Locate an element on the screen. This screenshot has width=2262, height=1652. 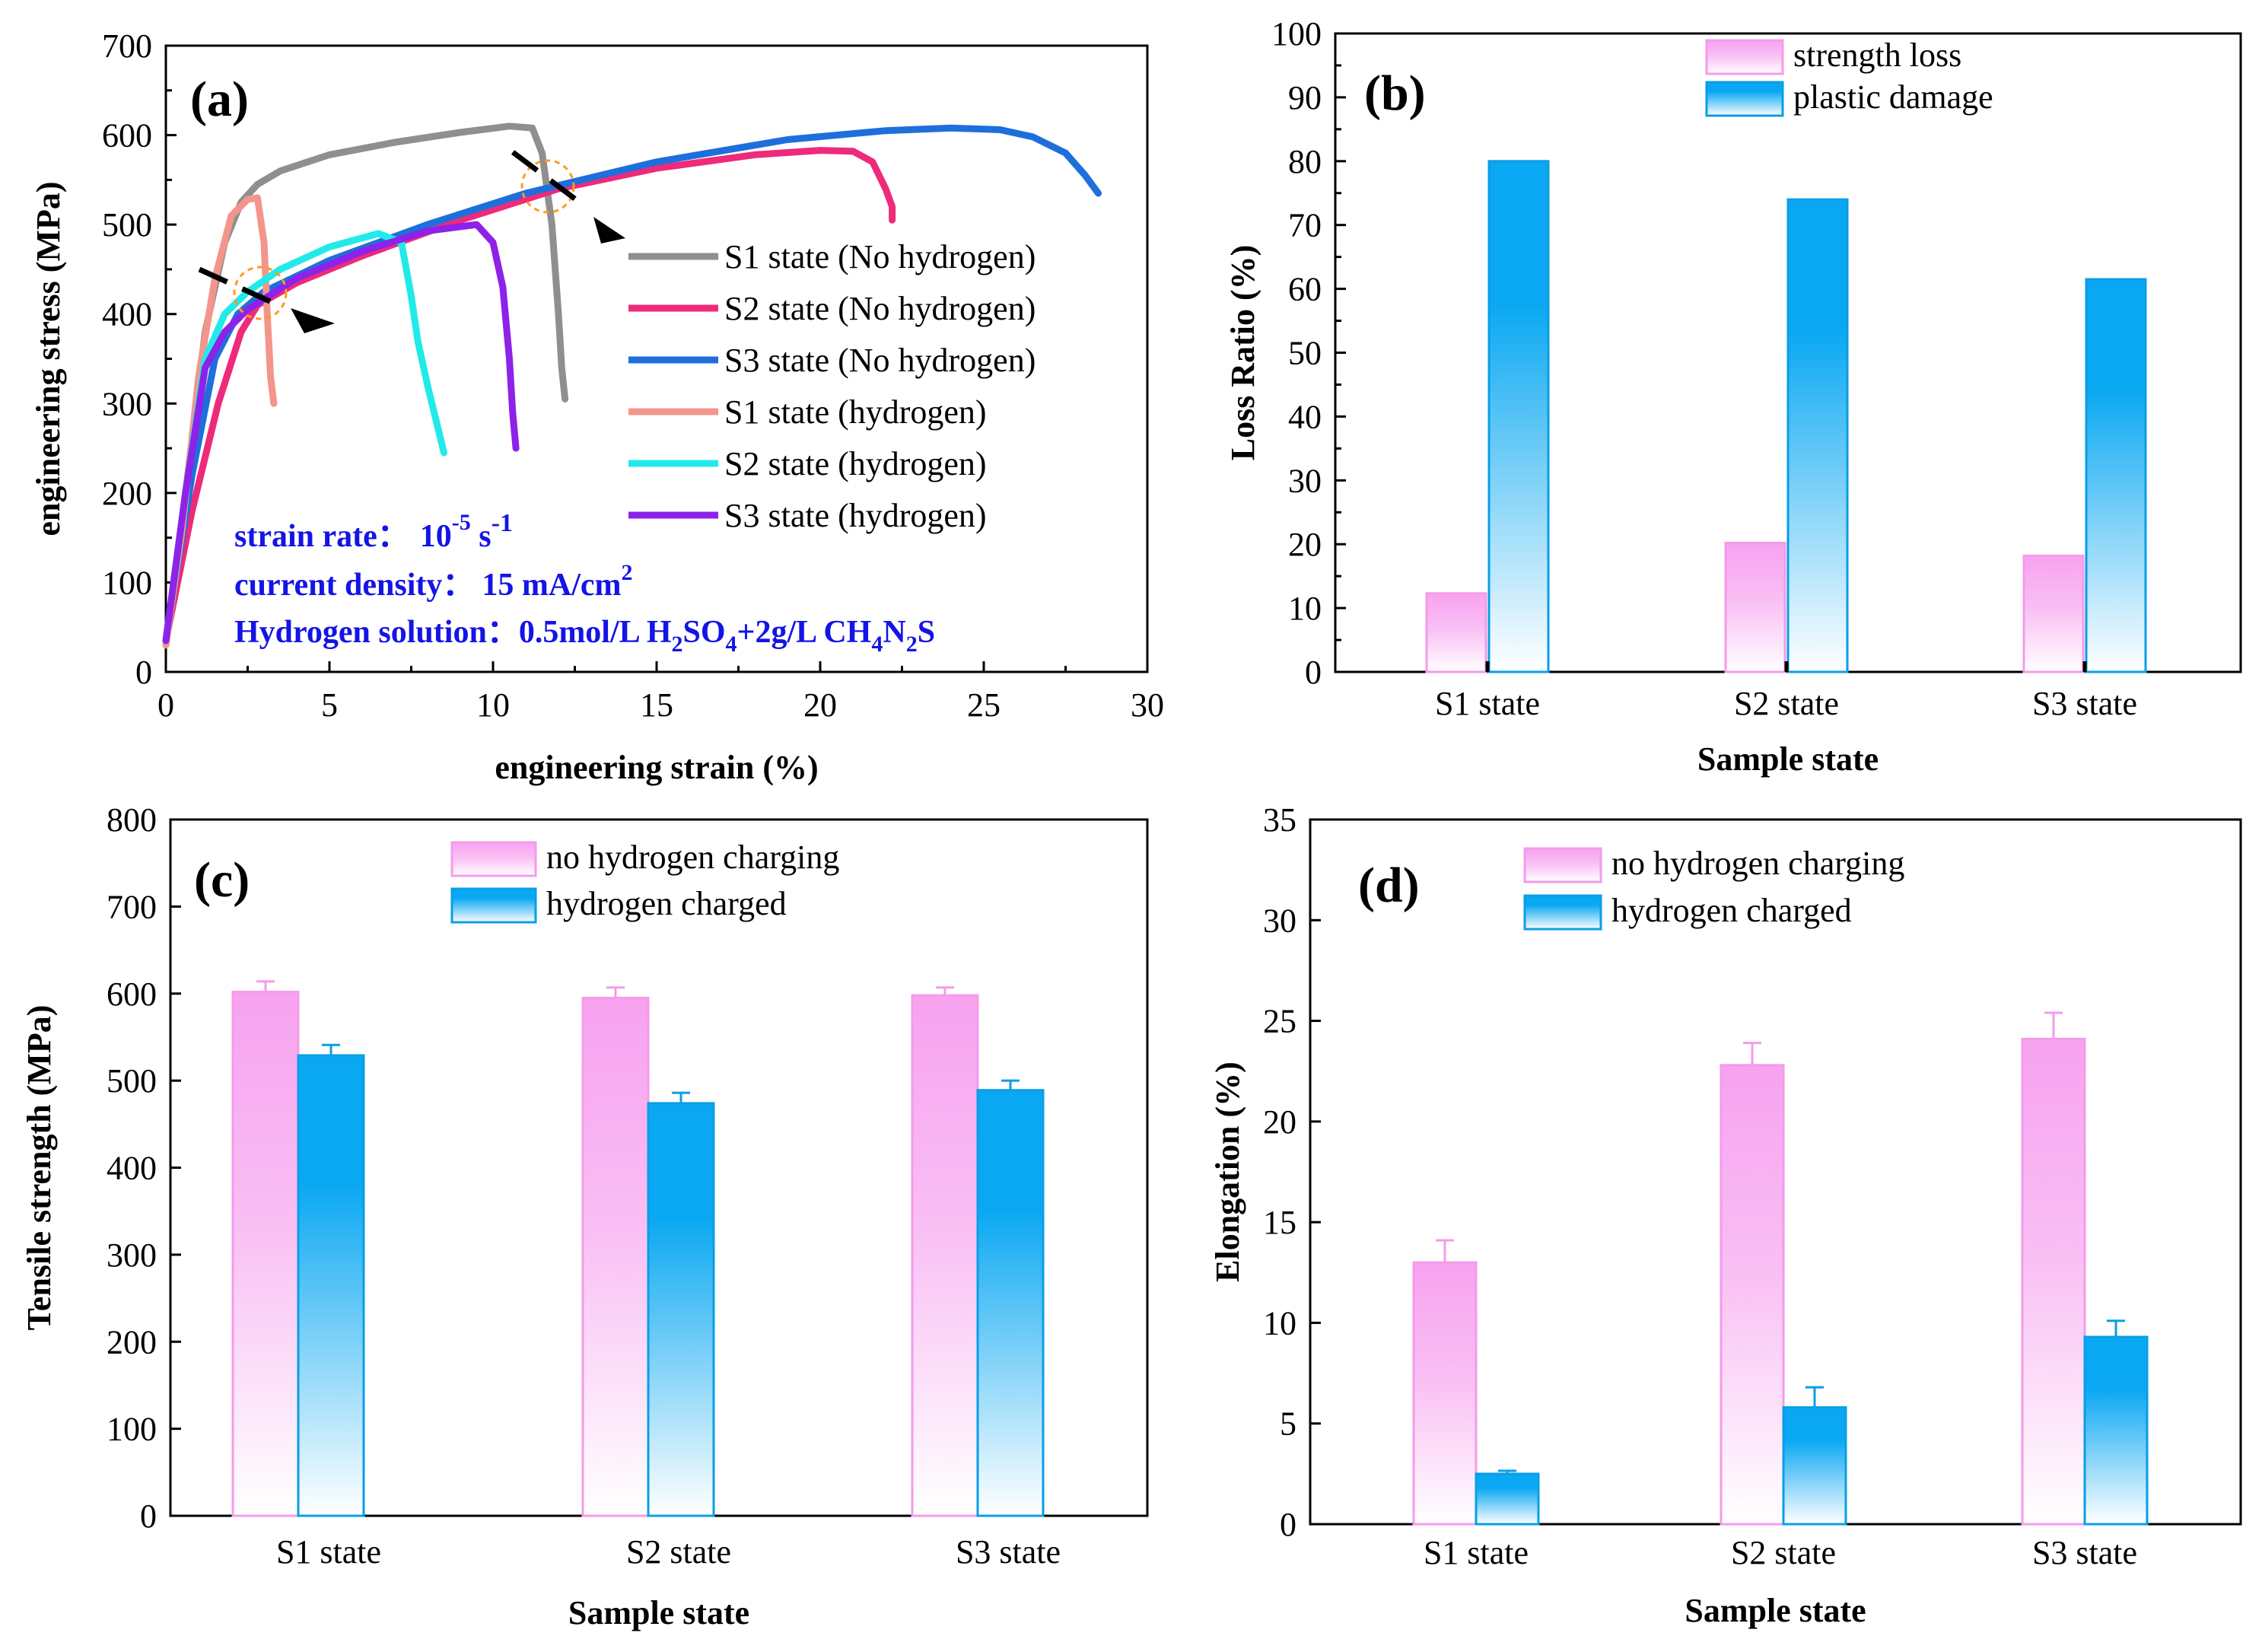
y-axis-label: Loss Ratio (%) is located at coordinates (1242, 353).